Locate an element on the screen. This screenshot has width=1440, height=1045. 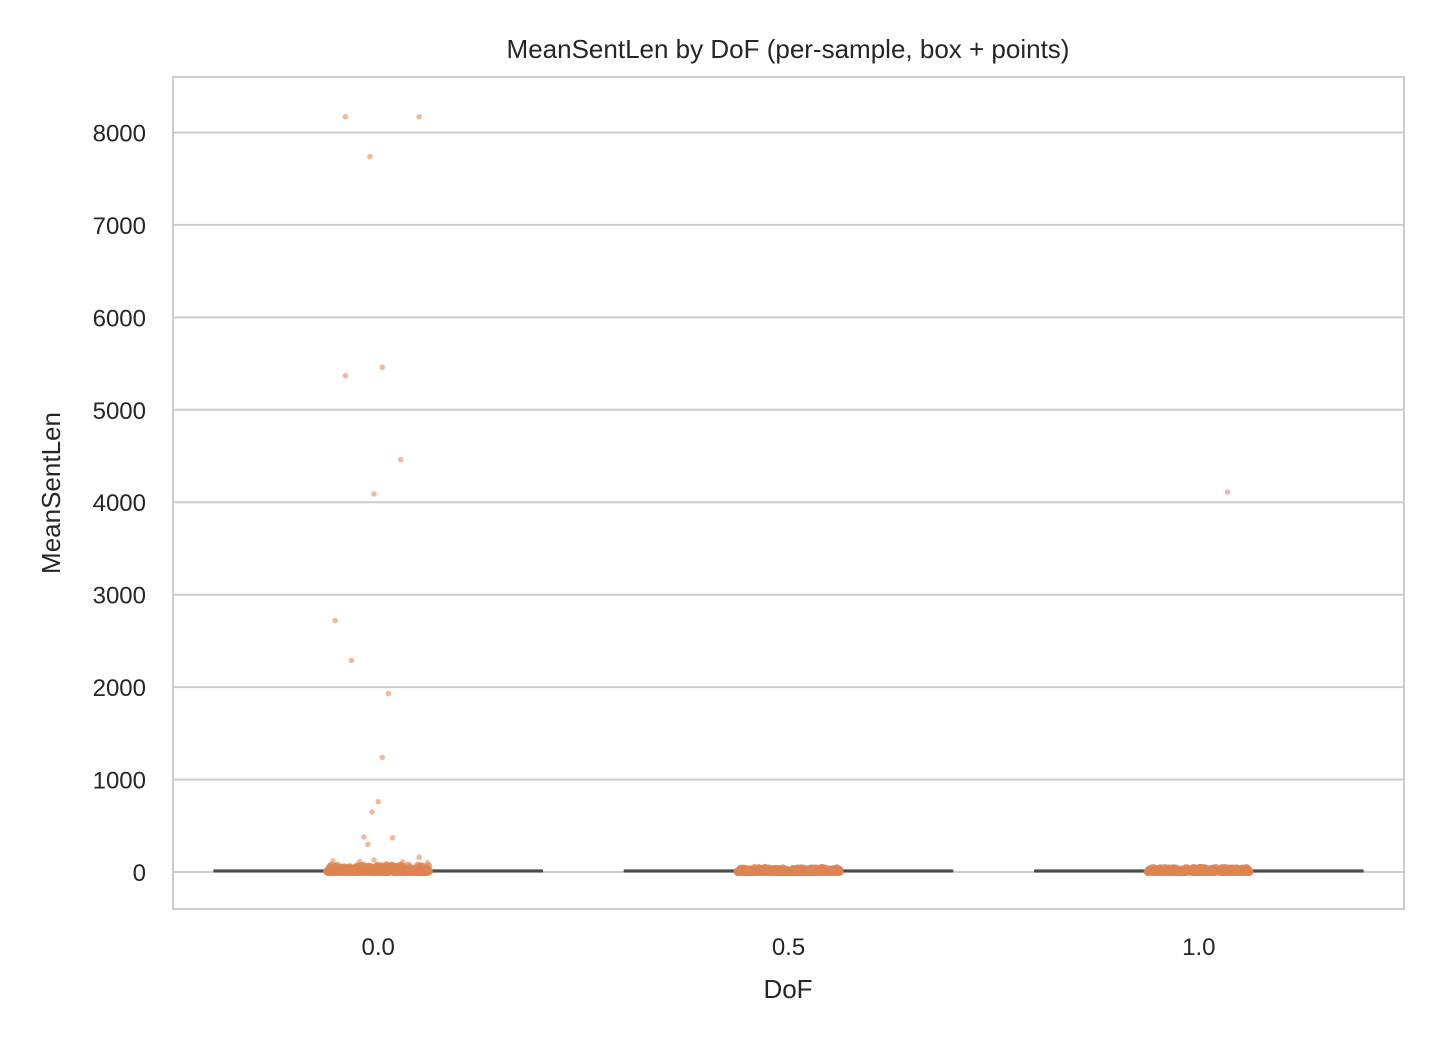
y-tick-label: 1000 is located at coordinates (119, 781).